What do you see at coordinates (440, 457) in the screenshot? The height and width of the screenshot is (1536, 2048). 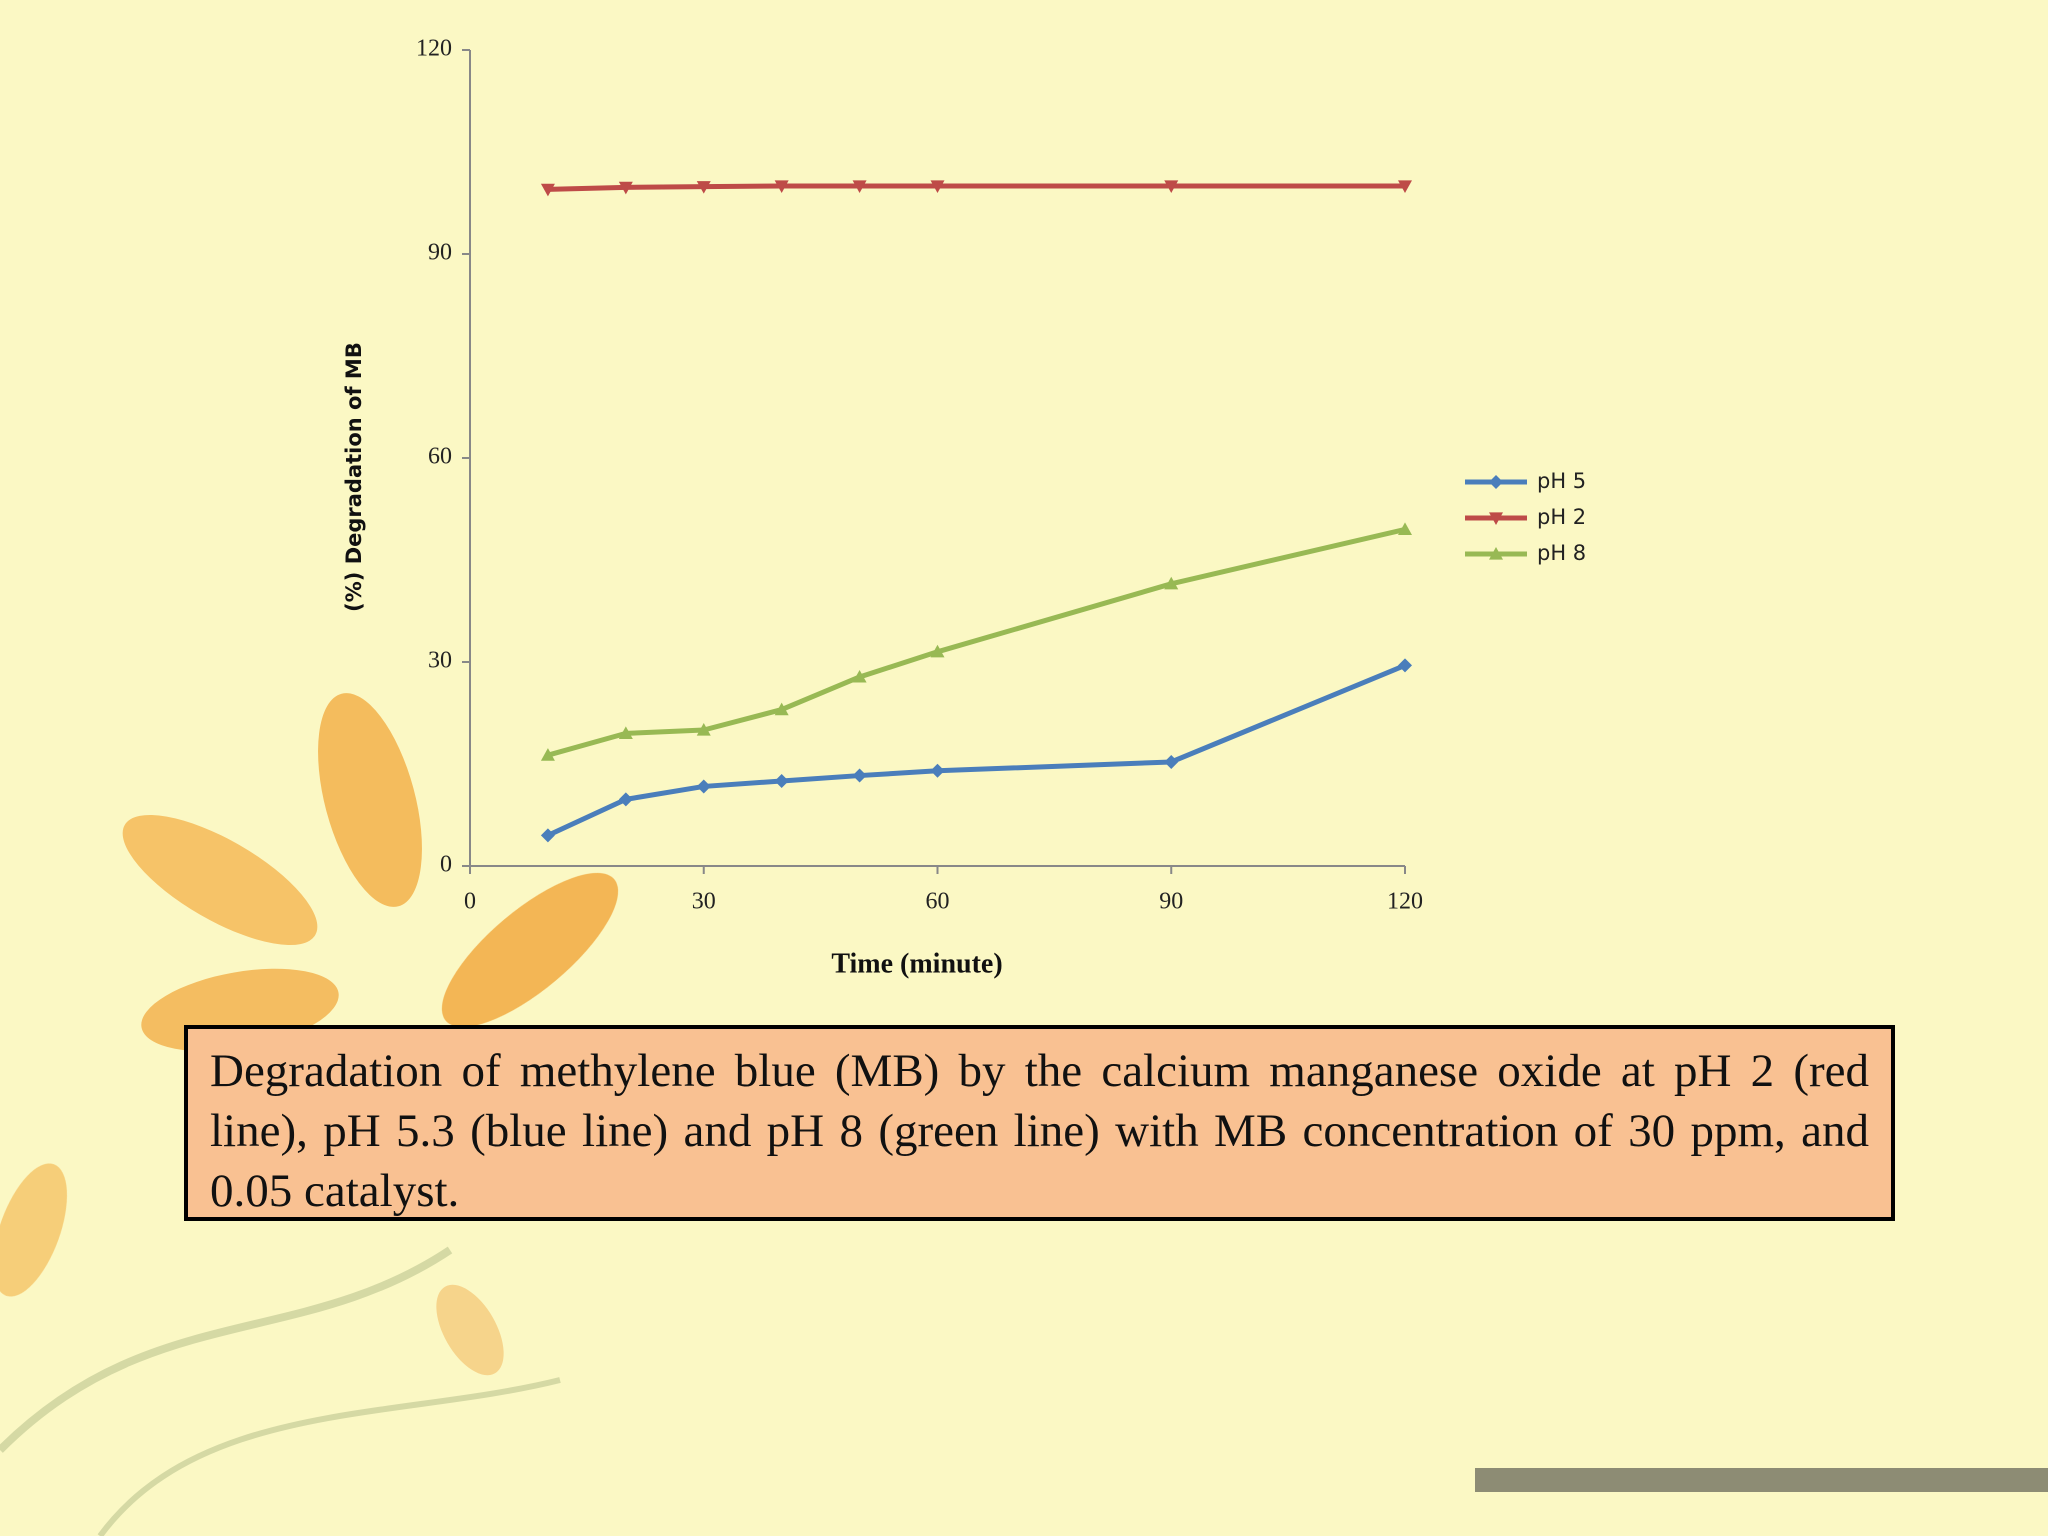 I see `y-tick-label: 60` at bounding box center [440, 457].